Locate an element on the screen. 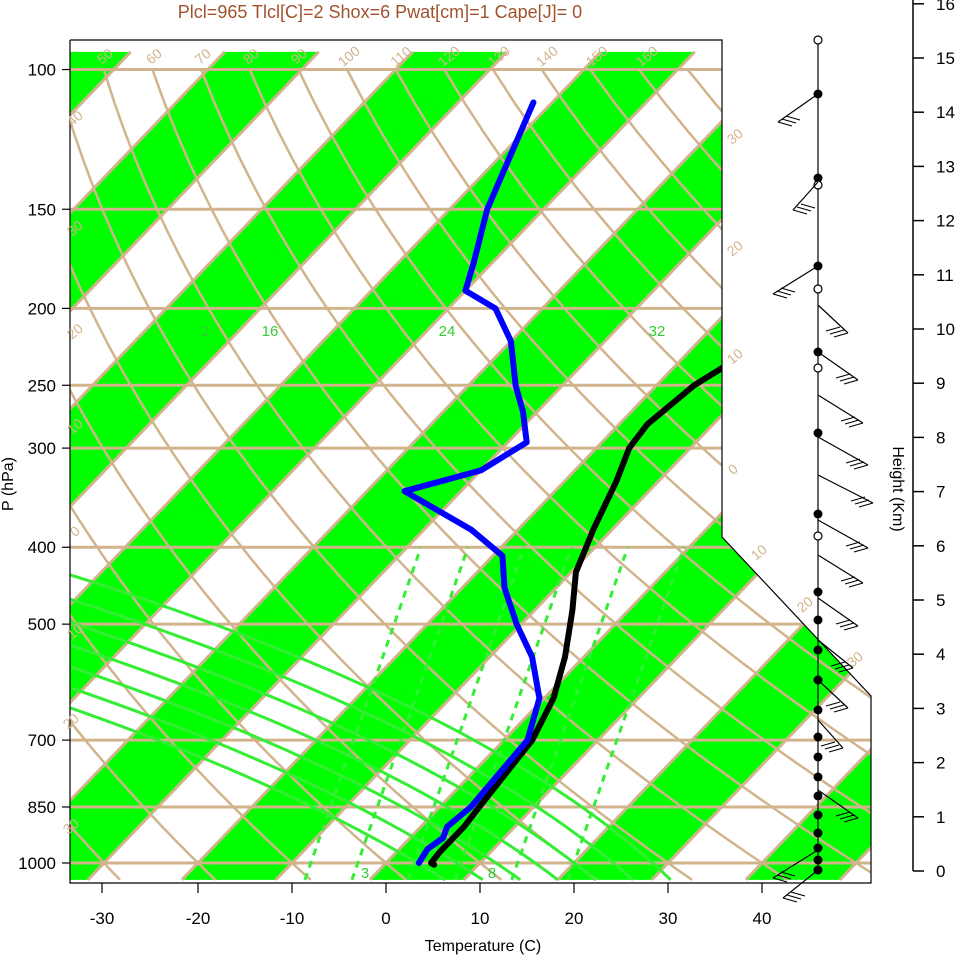  dewpoint-profile is located at coordinates (472, 482).